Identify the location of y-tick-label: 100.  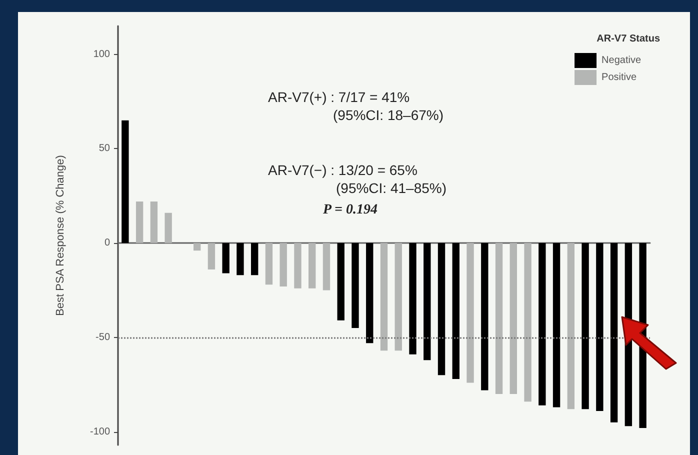
(101, 54).